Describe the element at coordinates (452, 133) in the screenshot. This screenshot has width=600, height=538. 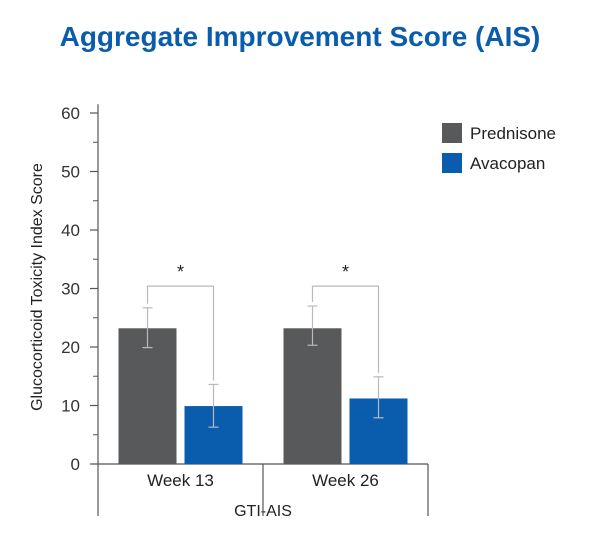
I see `legend-swatch-prednisone` at that location.